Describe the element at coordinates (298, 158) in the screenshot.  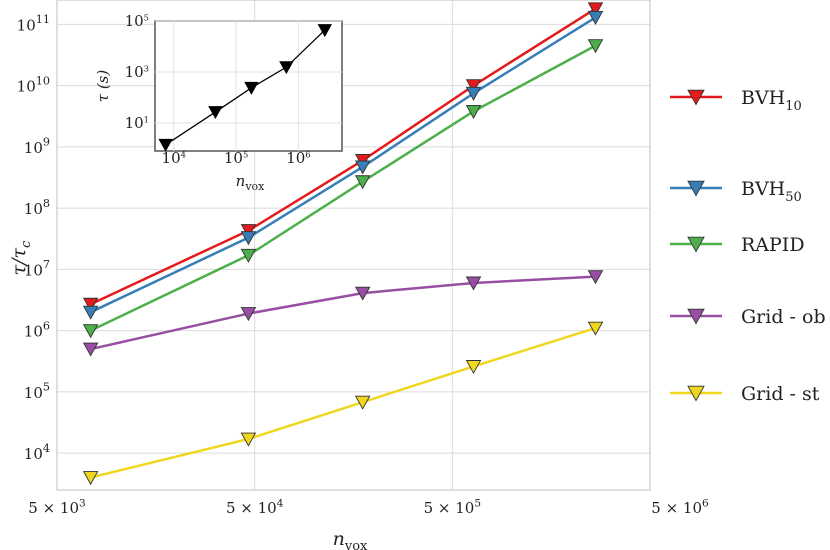
I see `inset-x-tick-label: 106` at that location.